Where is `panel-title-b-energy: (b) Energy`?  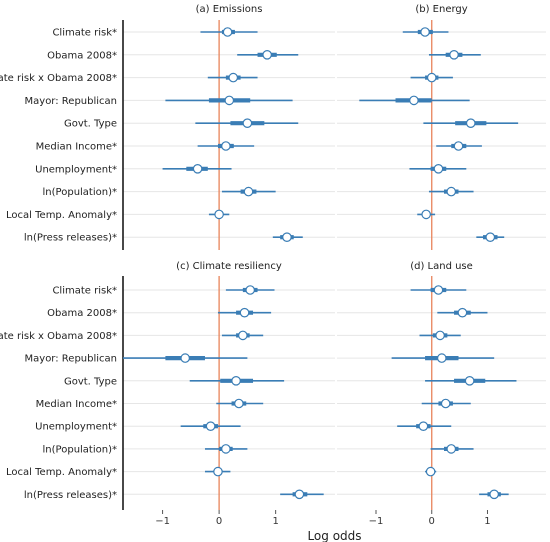
panel-title-b-energy: (b) Energy is located at coordinates (441, 9).